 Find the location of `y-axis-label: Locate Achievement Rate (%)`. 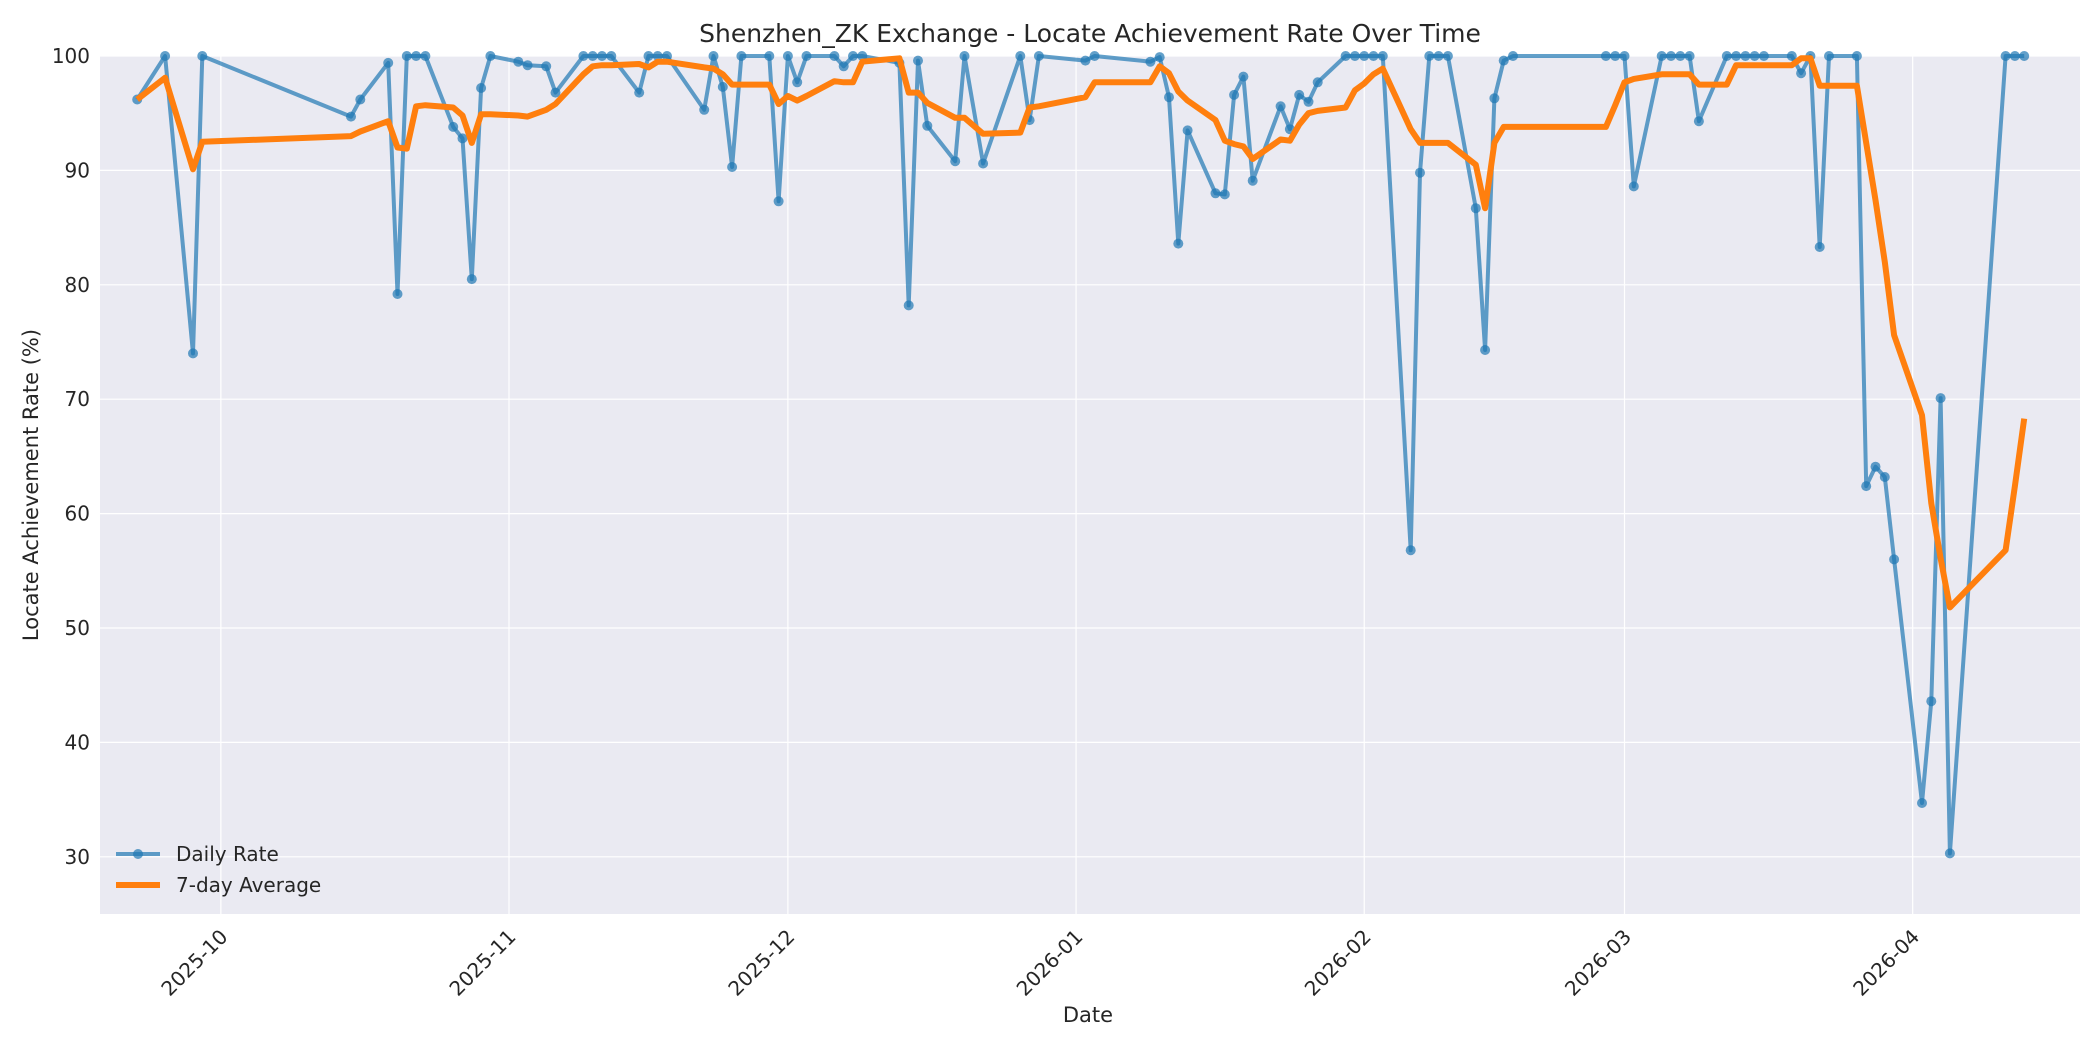

y-axis-label: Locate Achievement Rate (%) is located at coordinates (31, 485).